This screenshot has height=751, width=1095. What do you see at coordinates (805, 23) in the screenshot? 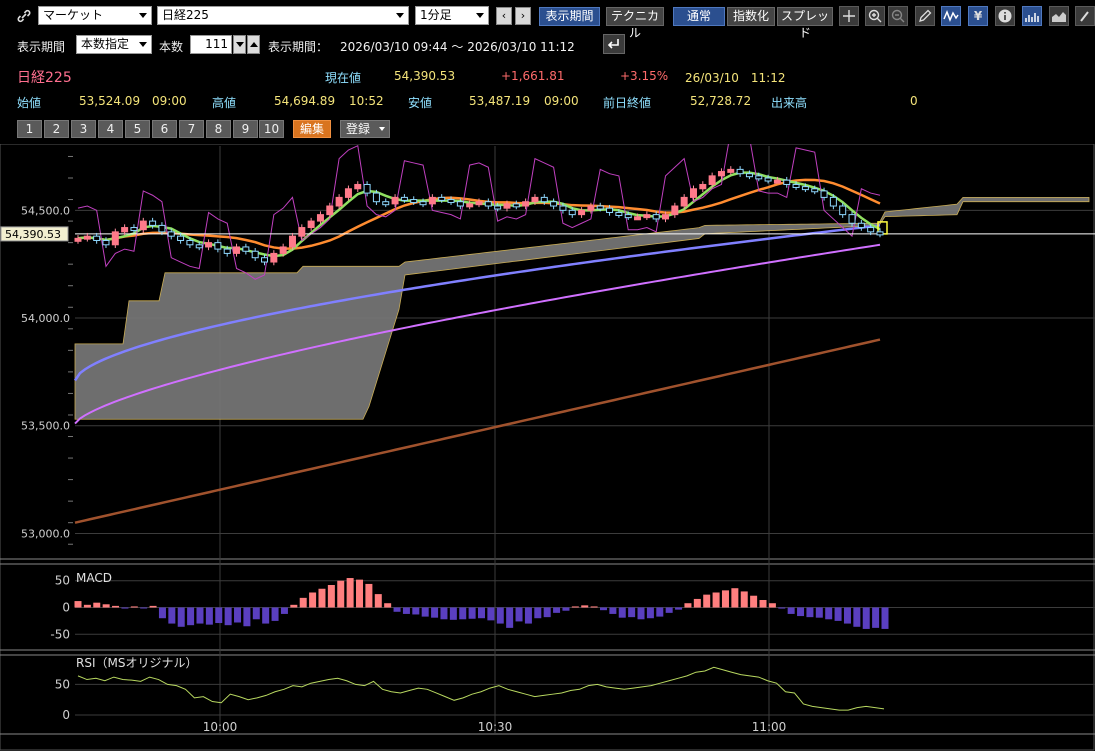
I see `spread-button: スプレッド` at bounding box center [805, 23].